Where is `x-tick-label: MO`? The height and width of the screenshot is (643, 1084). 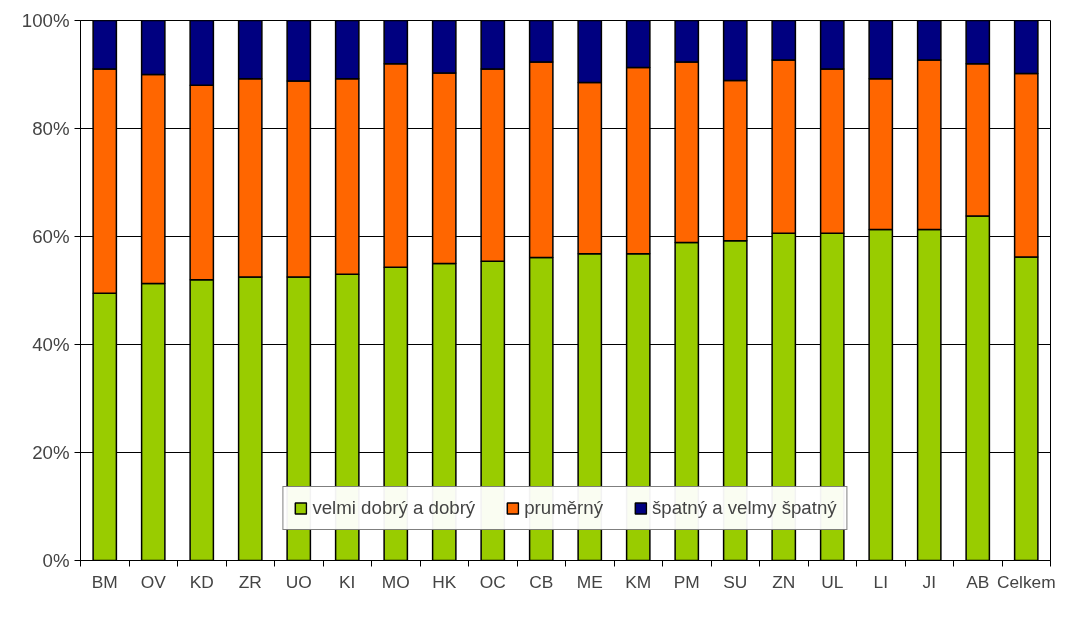
x-tick-label: MO is located at coordinates (395, 581).